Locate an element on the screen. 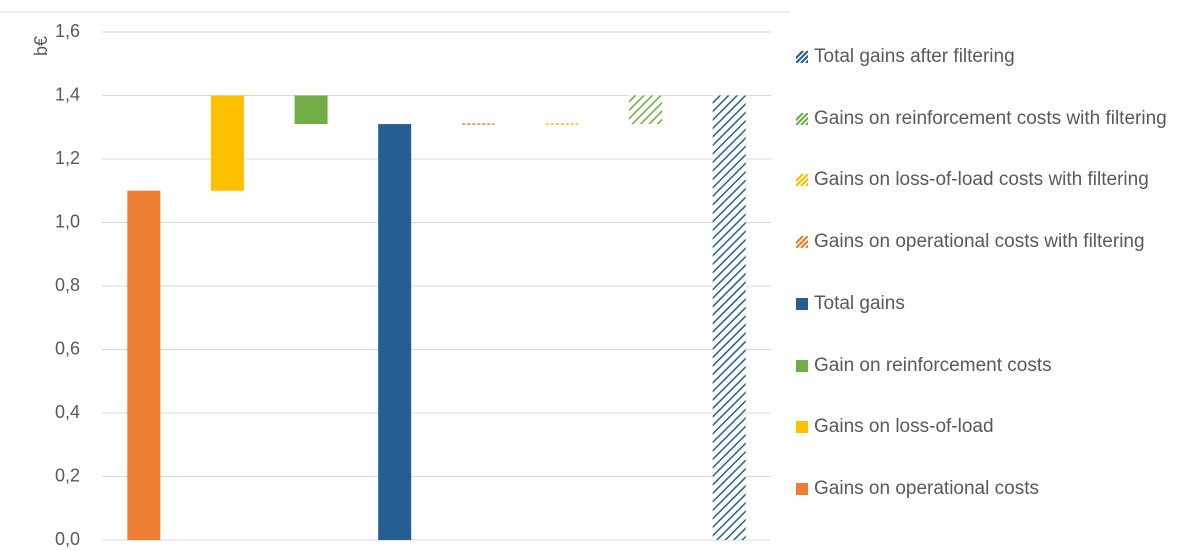 This screenshot has width=1184, height=551. y-tick-label: 0,0 is located at coordinates (67, 539).